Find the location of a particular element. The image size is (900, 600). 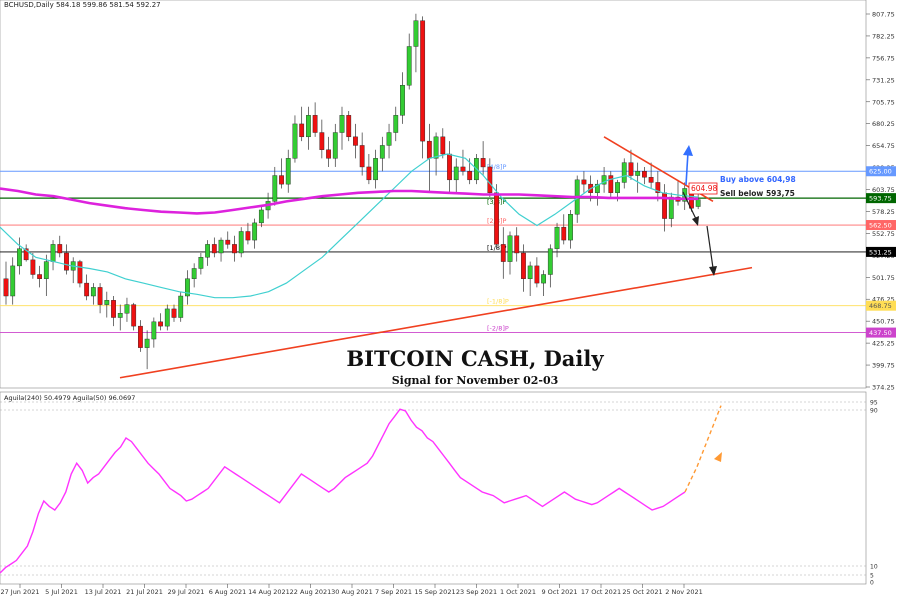

price-tick-label: 603.75 is located at coordinates (883, 190).